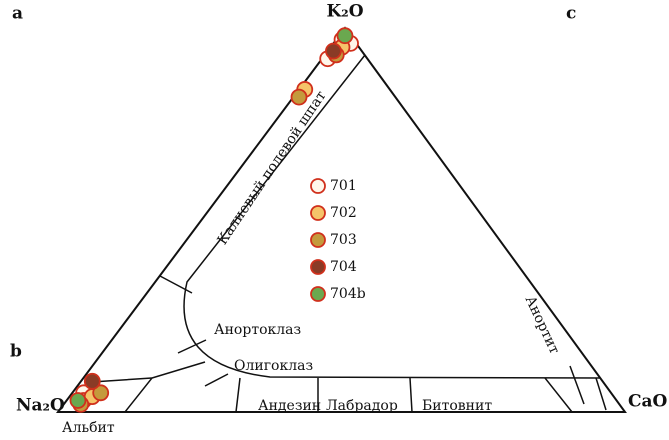 The width and height of the screenshot is (669, 440). I want to click on field-label: Андезин, so click(289, 406).